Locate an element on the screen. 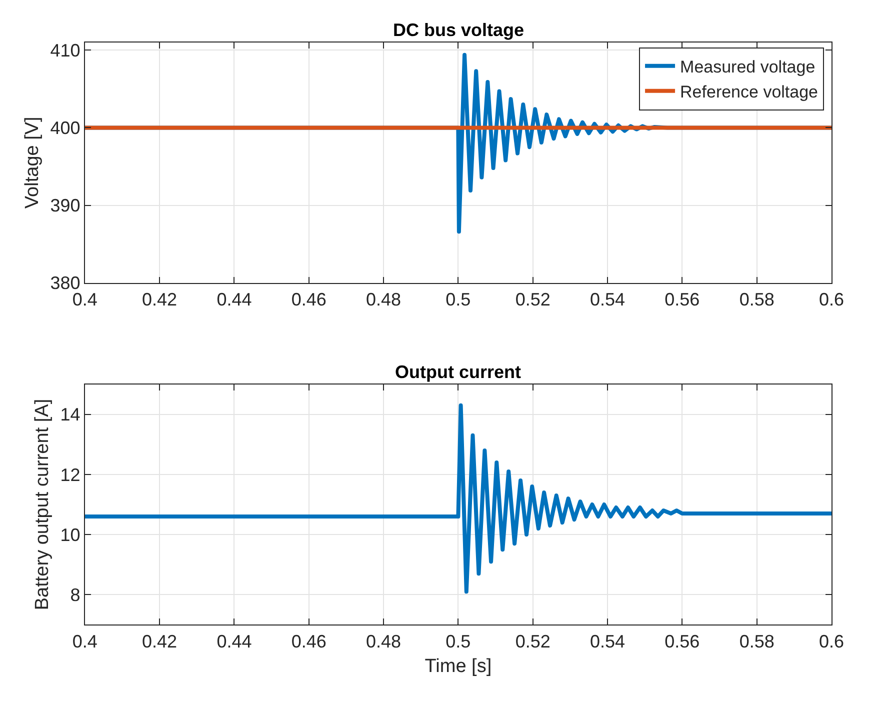 This screenshot has height=709, width=871. x-tick-label: 0.4 is located at coordinates (85, 641).